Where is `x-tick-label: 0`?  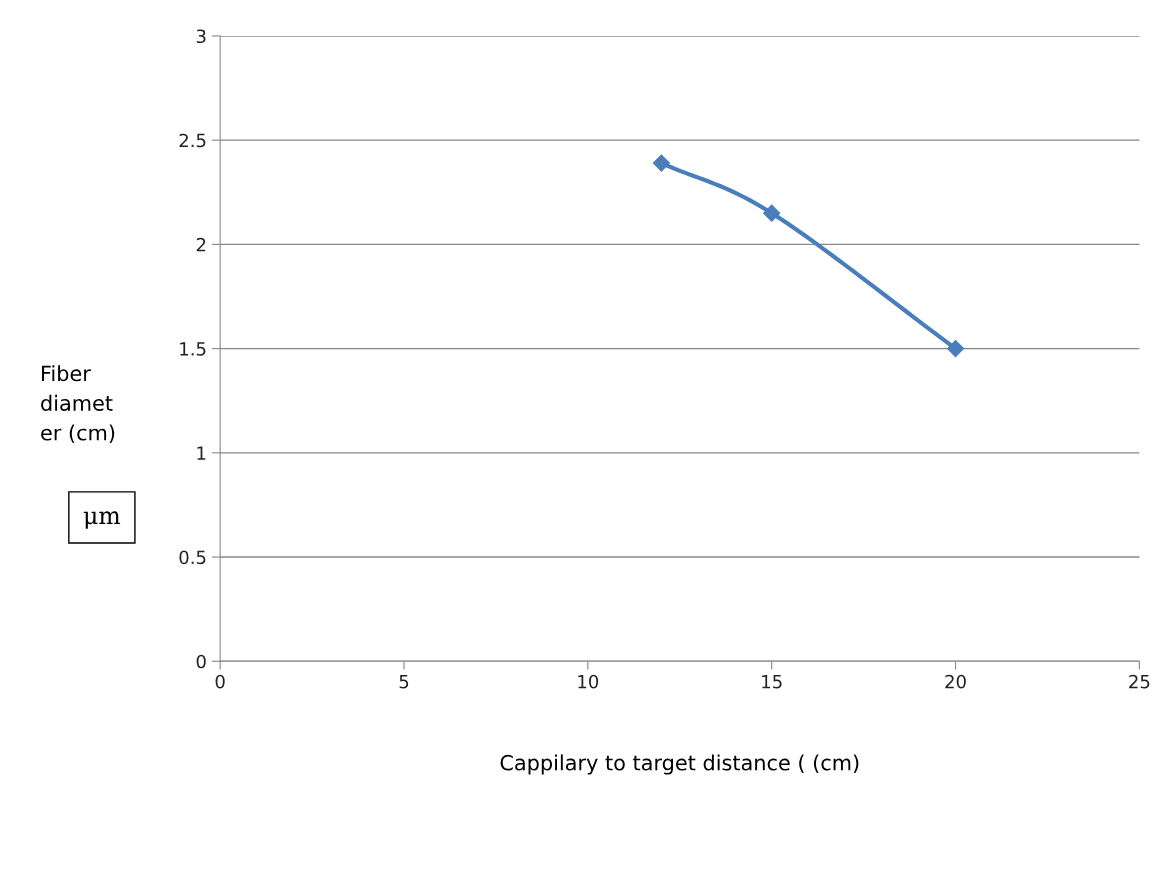 x-tick-label: 0 is located at coordinates (220, 681).